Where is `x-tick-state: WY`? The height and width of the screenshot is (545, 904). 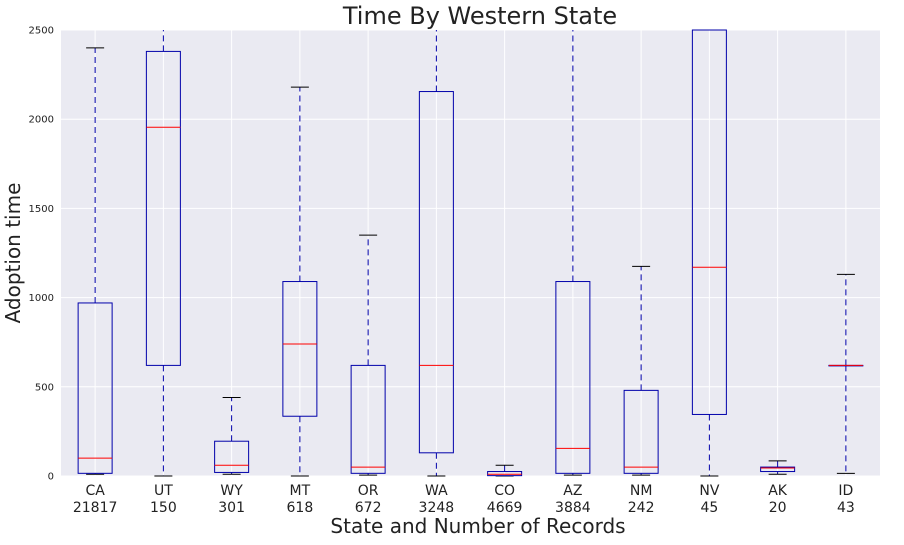 x-tick-state: WY is located at coordinates (231, 491).